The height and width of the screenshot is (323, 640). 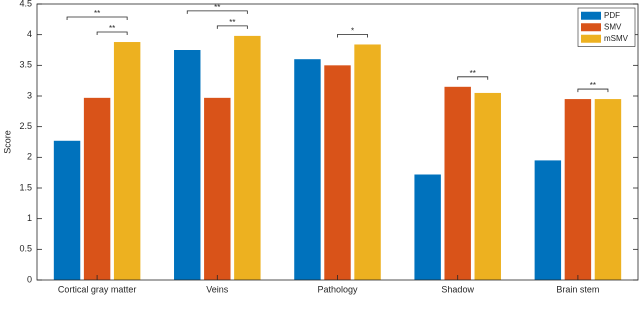 I want to click on y-tick-label: 0.5, so click(x=25, y=249).